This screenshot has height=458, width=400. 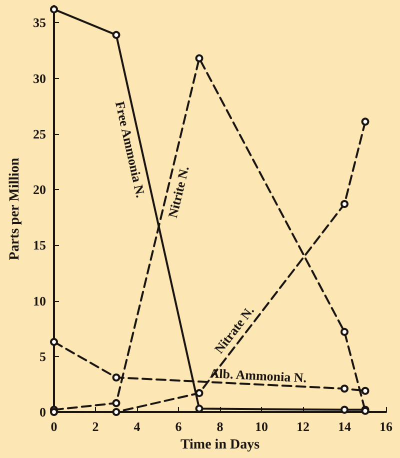 I want to click on x-axis-title: Time in Days, so click(x=220, y=444).